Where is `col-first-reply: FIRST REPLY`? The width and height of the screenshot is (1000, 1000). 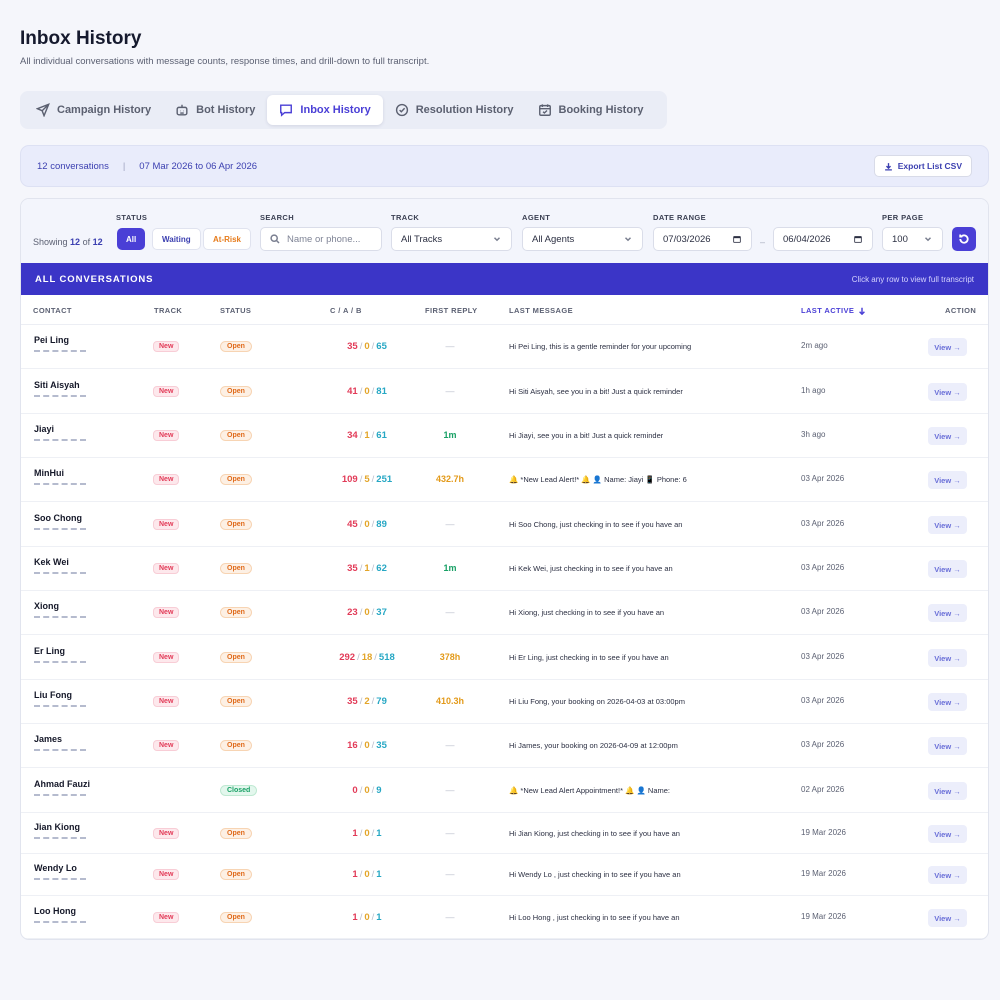 col-first-reply: FIRST REPLY is located at coordinates (451, 310).